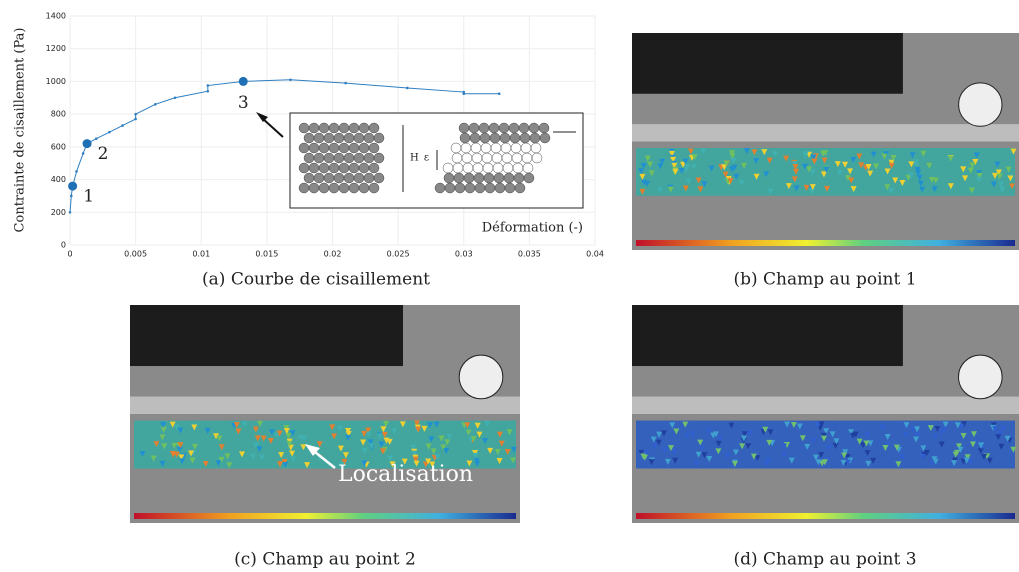 The image size is (1019, 572). Describe the element at coordinates (58, 114) in the screenshot. I see `y-tick-label: 800` at that location.